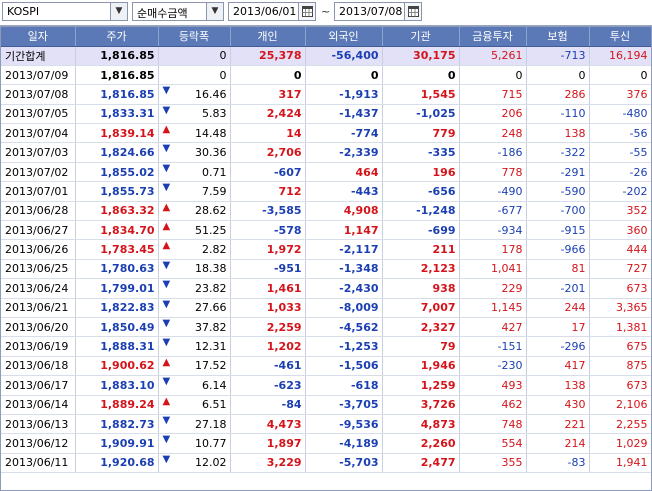 The height and width of the screenshot is (491, 652). Describe the element at coordinates (194, 249) in the screenshot. I see `cell-change: ▲ 2.82` at that location.